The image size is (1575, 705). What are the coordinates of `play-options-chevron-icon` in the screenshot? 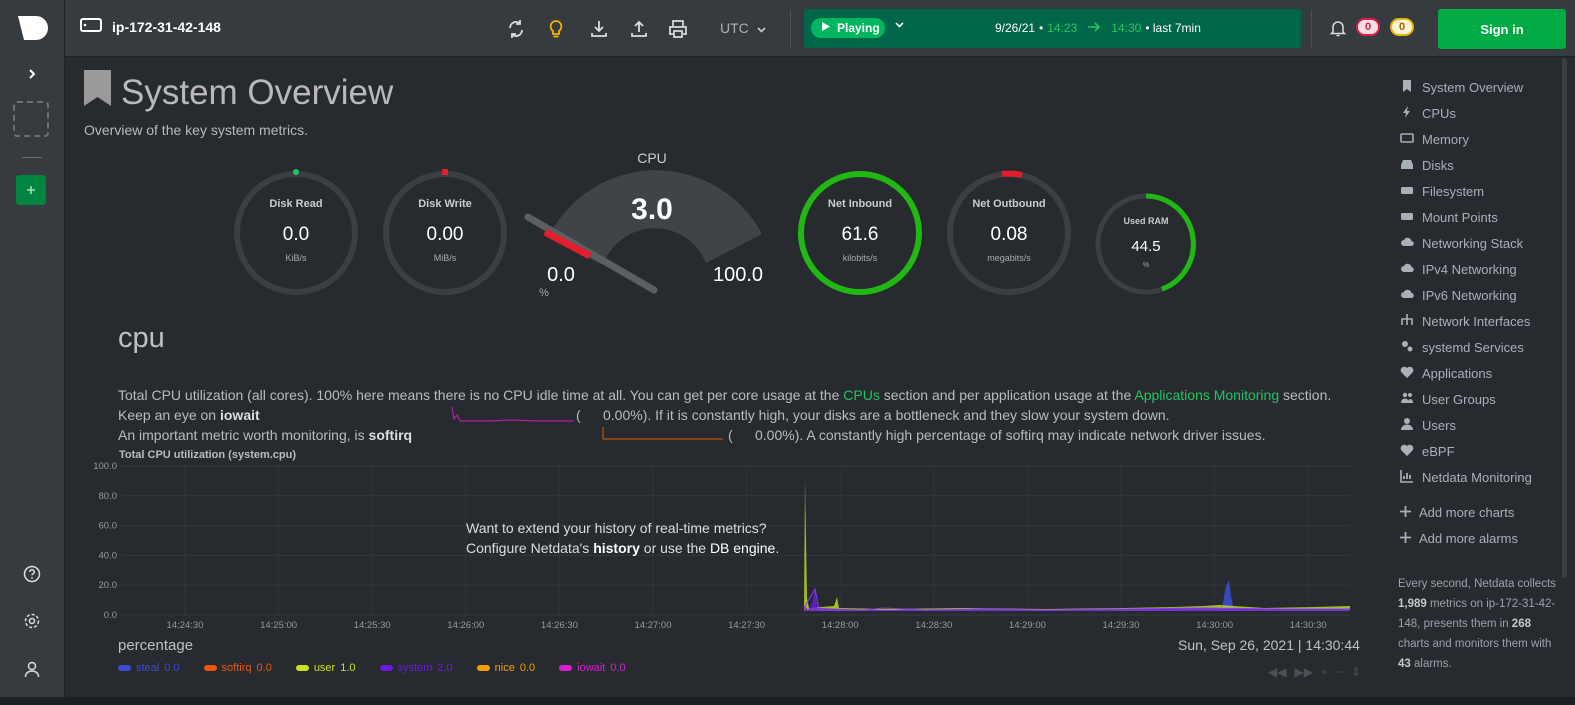 It's located at (899, 25).